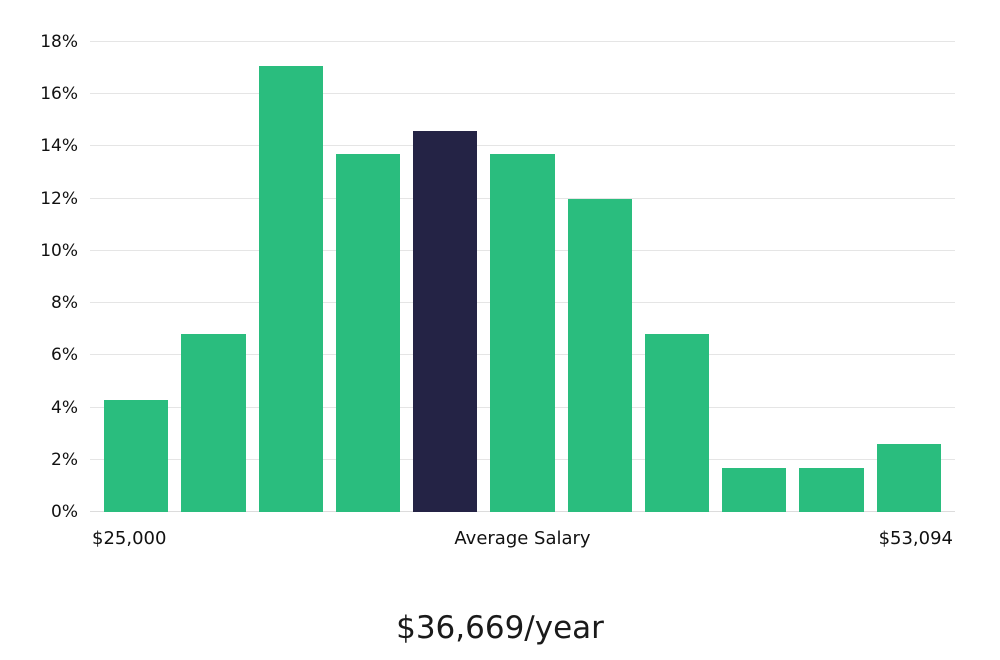 The height and width of the screenshot is (660, 1000). I want to click on x-label-average-salary: Average Salary, so click(522, 538).